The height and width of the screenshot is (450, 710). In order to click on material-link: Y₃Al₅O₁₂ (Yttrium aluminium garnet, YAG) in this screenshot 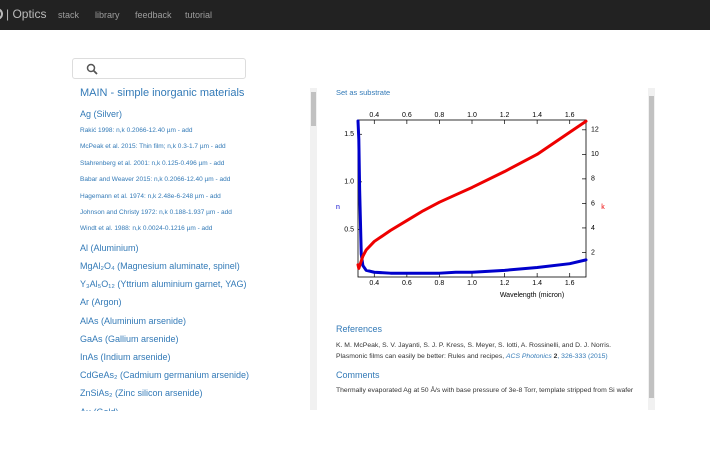, I will do `click(163, 284)`.